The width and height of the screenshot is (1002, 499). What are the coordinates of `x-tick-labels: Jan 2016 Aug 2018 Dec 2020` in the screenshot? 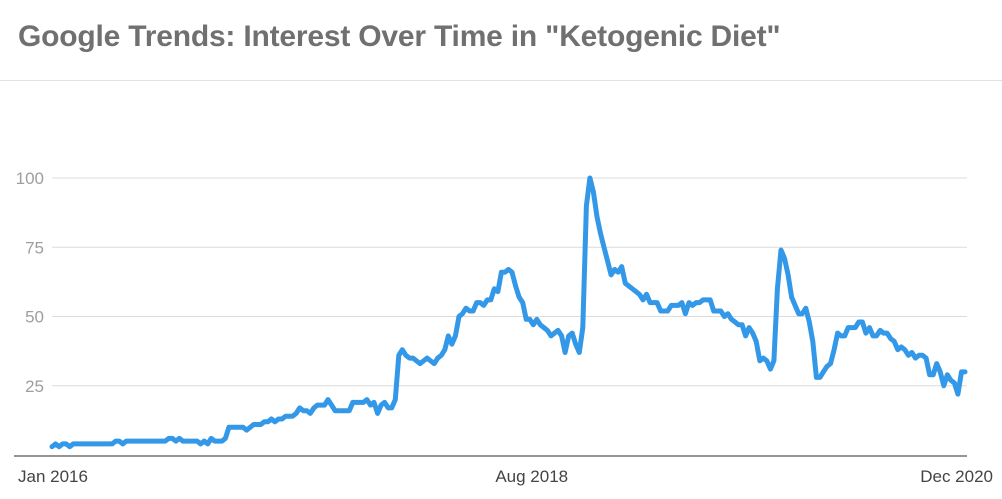 It's located at (505, 476).